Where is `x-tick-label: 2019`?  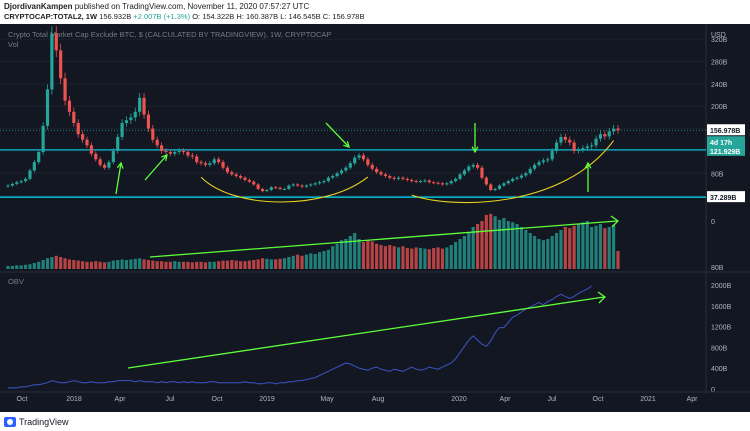
x-tick-label: 2019 is located at coordinates (267, 399).